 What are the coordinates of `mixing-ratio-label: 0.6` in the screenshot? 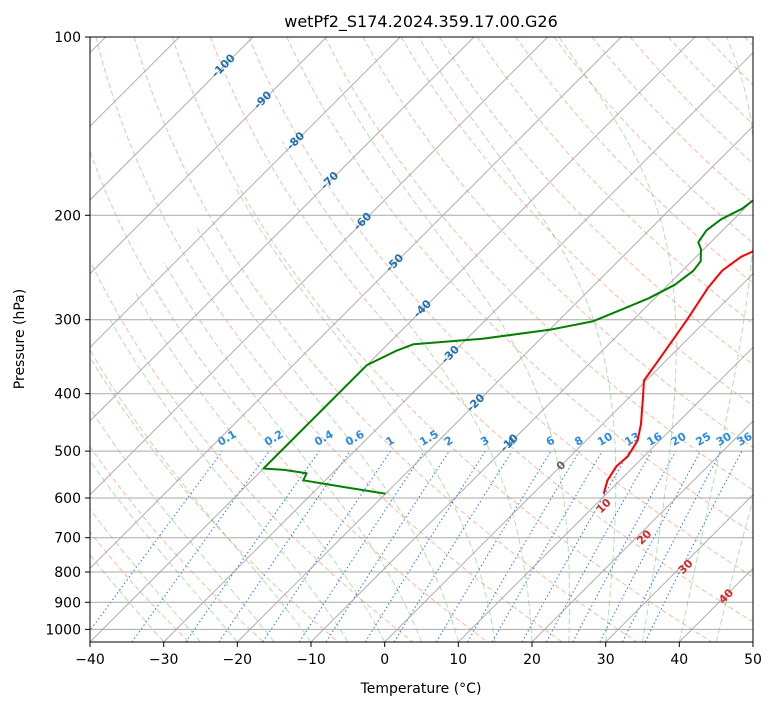 It's located at (355, 438).